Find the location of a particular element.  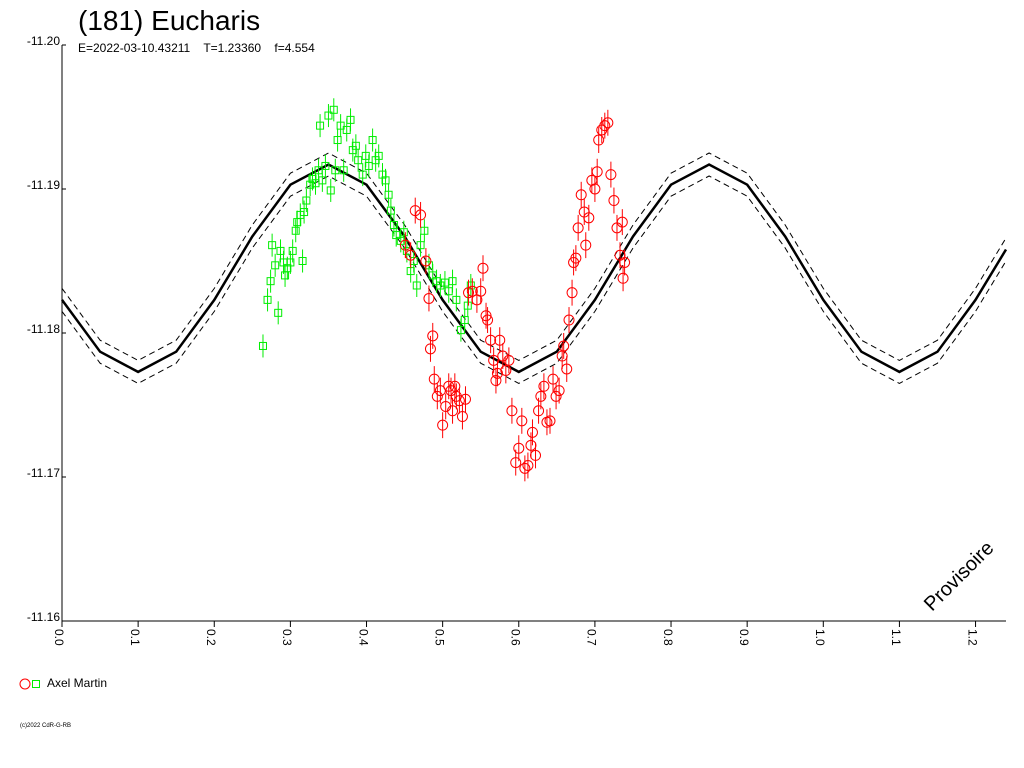

copyright: (c)2022 CdR-G-RB is located at coordinates (45, 726).